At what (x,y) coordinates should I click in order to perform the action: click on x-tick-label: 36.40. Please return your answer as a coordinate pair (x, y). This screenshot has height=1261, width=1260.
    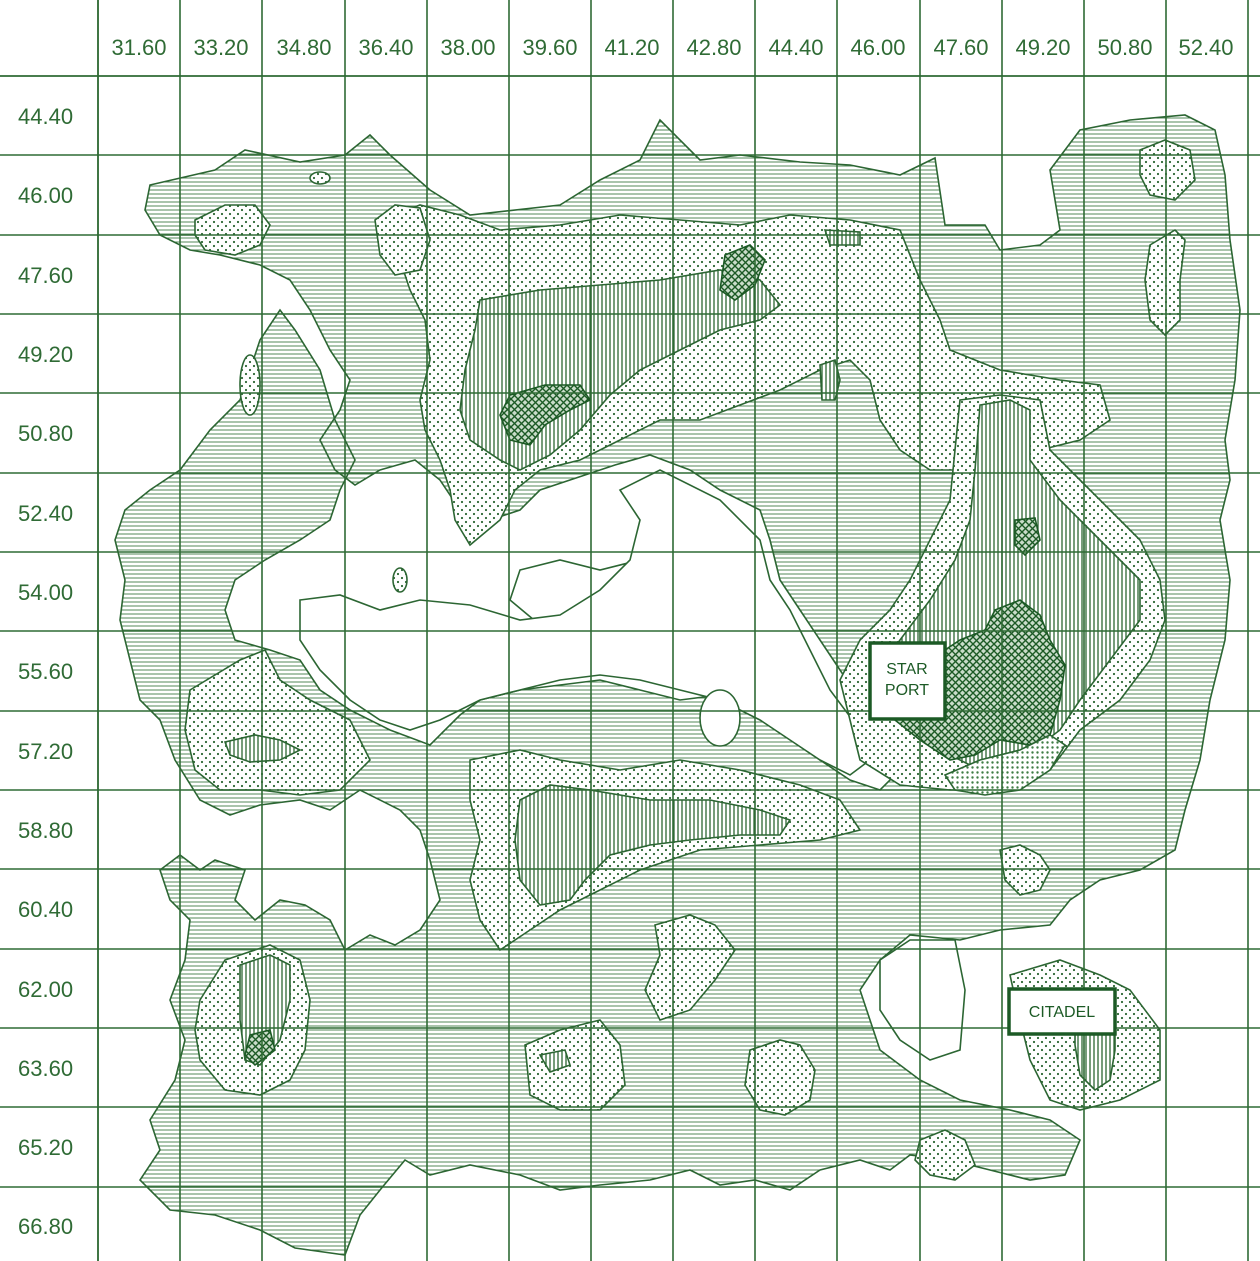
    Looking at the image, I should click on (385, 47).